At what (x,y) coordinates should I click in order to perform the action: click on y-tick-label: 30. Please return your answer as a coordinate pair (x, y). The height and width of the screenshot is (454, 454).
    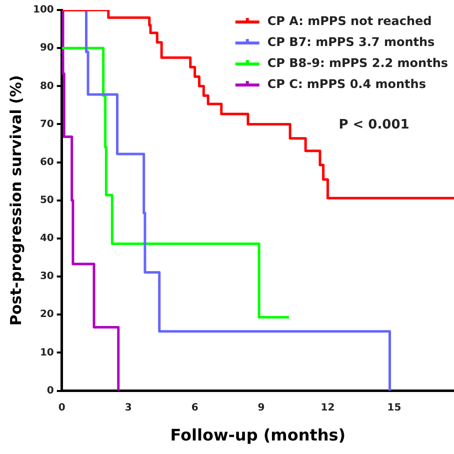
    Looking at the image, I should click on (47, 276).